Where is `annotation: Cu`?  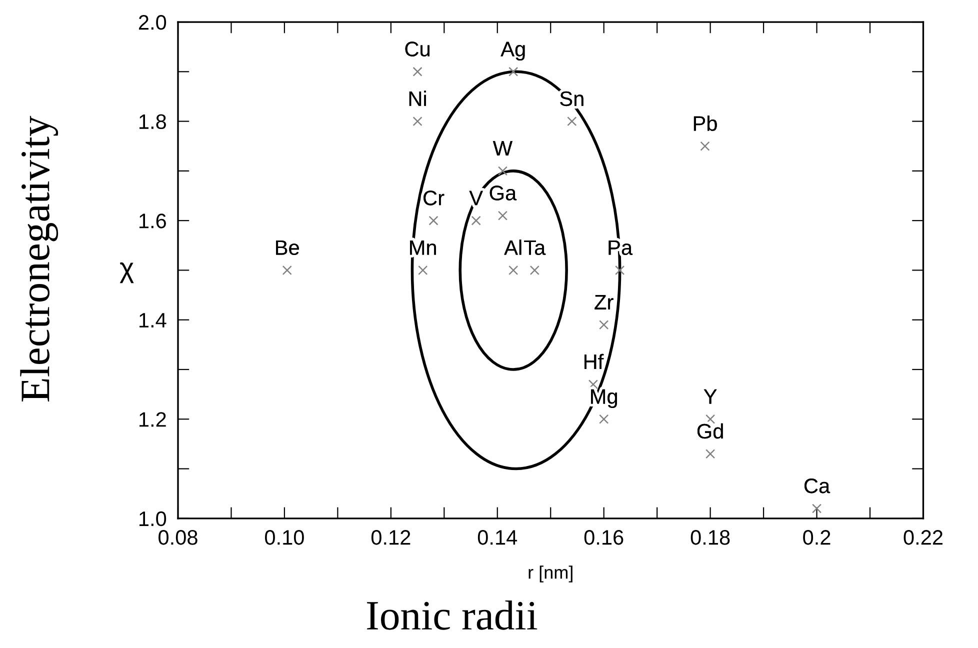
annotation: Cu is located at coordinates (417, 49).